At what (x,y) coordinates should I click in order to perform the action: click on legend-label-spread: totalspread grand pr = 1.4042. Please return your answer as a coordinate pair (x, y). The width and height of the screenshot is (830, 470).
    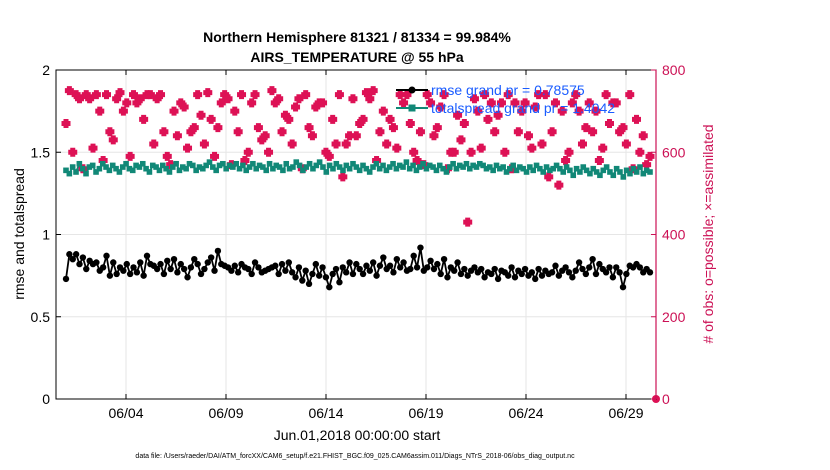
    Looking at the image, I should click on (523, 108).